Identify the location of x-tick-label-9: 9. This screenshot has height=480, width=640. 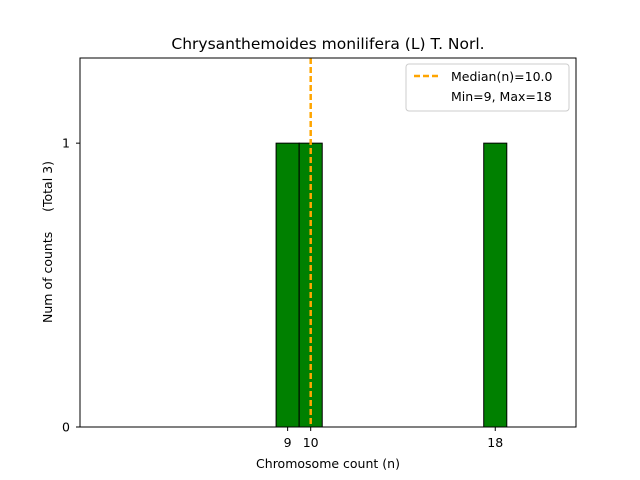
(288, 442).